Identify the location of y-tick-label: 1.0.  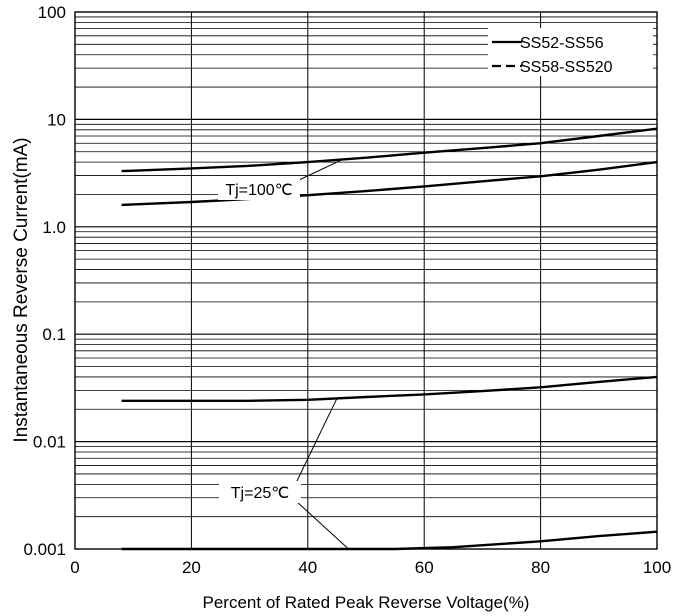
(54, 227).